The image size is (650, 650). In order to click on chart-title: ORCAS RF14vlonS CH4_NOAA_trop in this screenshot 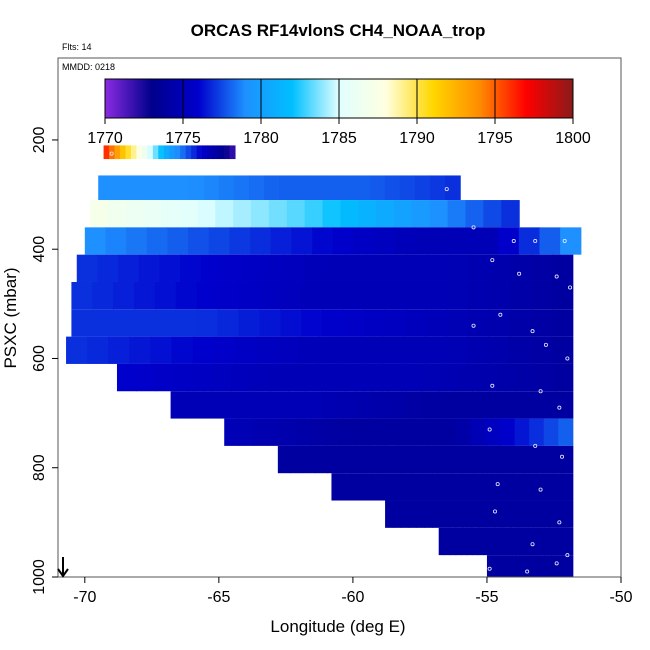, I will do `click(338, 30)`.